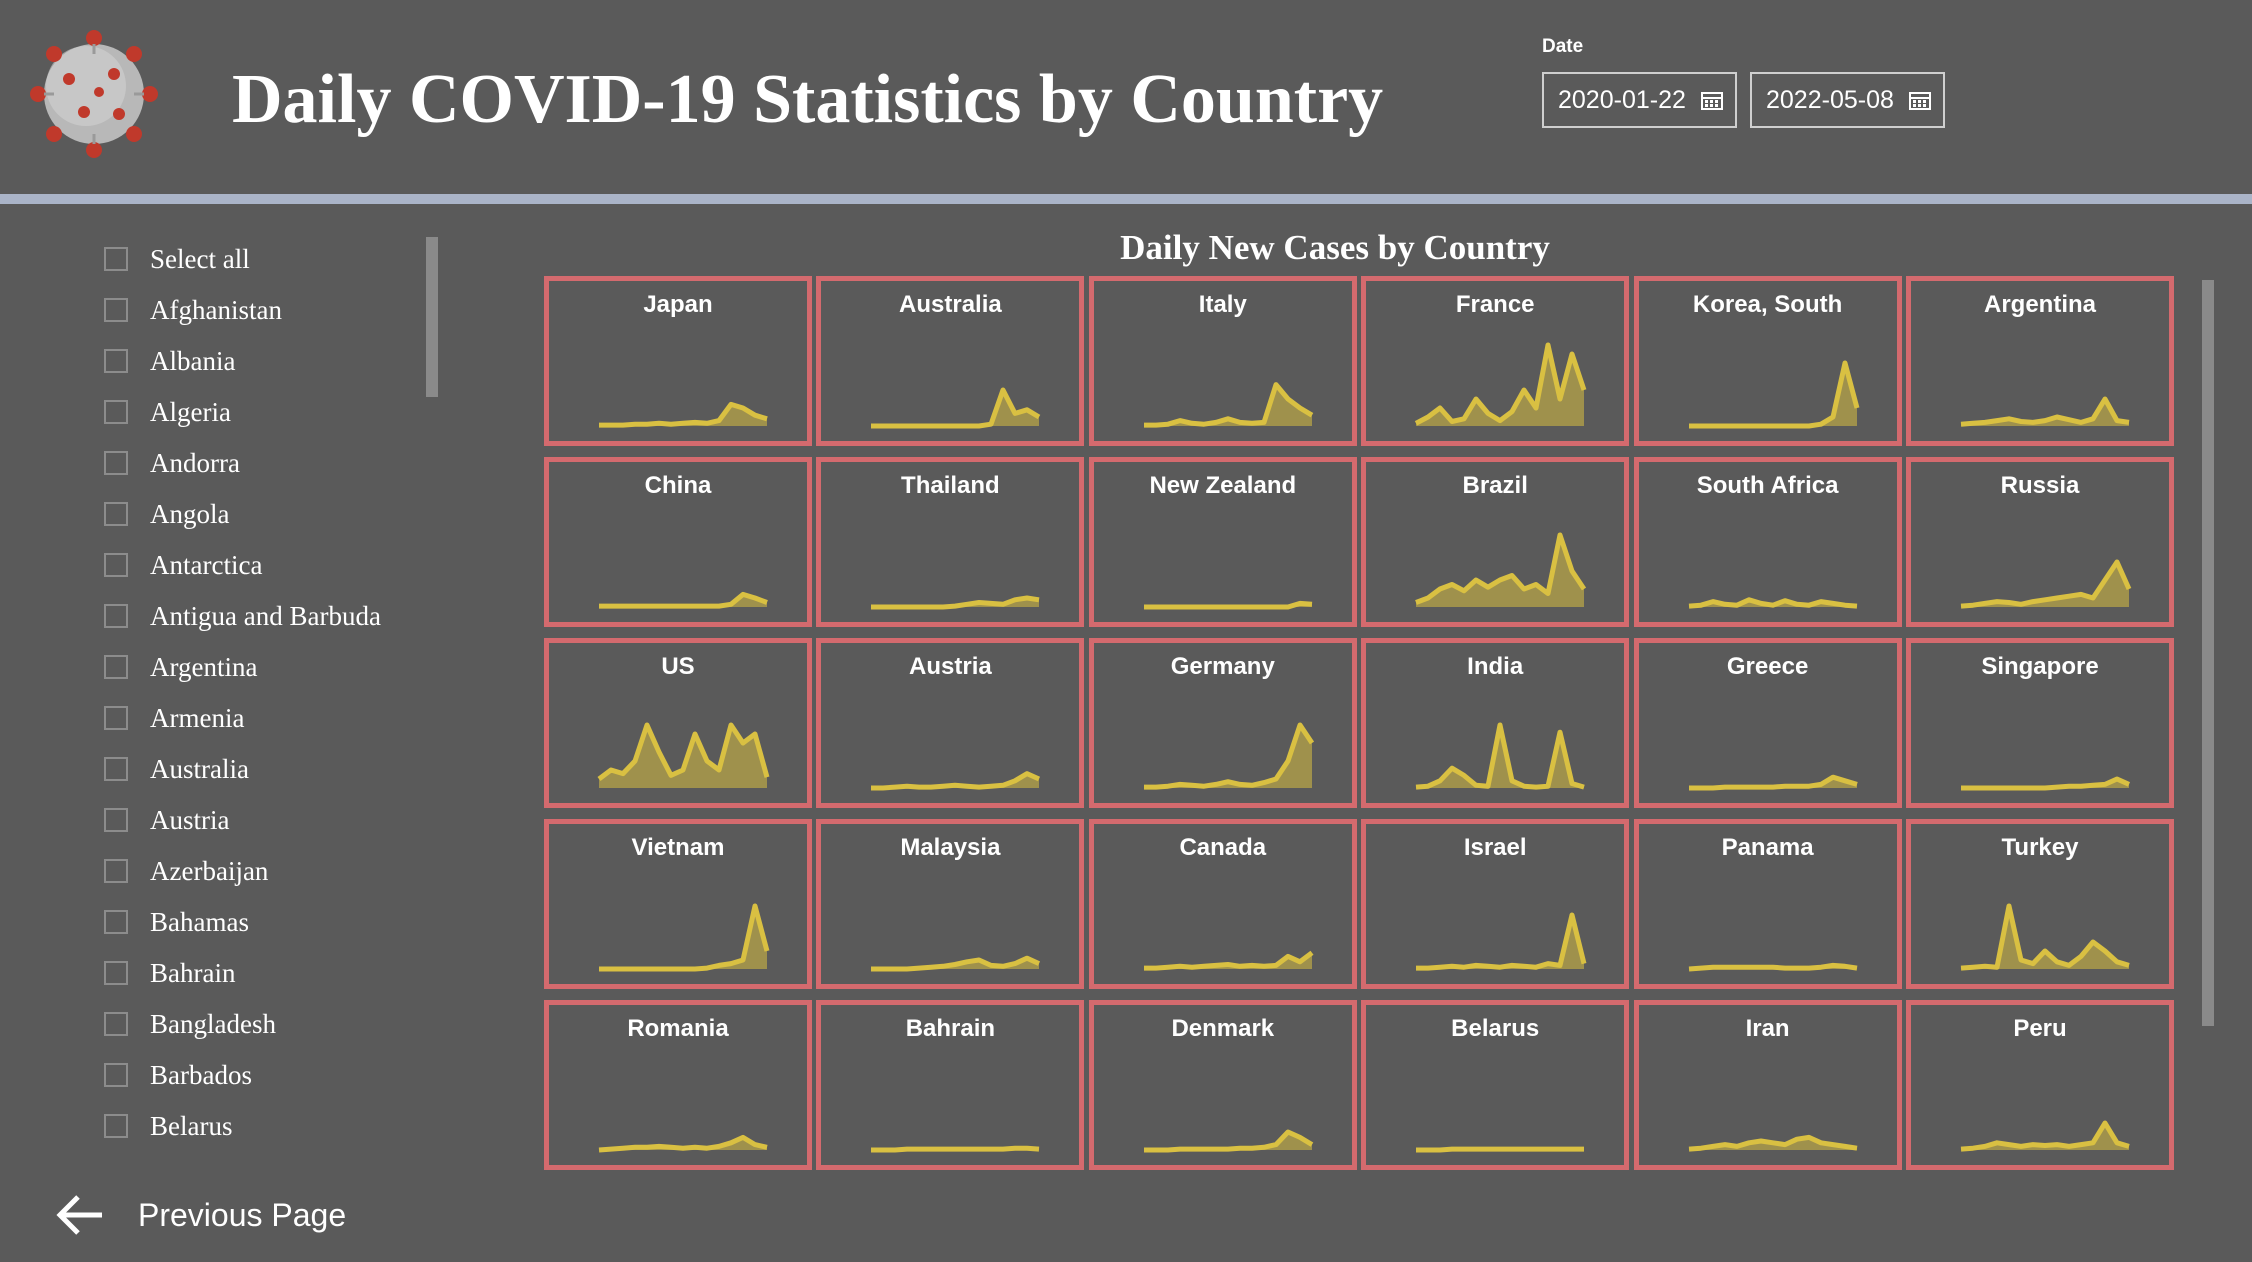 The image size is (2252, 1262). Describe the element at coordinates (950, 361) in the screenshot. I see `country-panel: Australia` at that location.